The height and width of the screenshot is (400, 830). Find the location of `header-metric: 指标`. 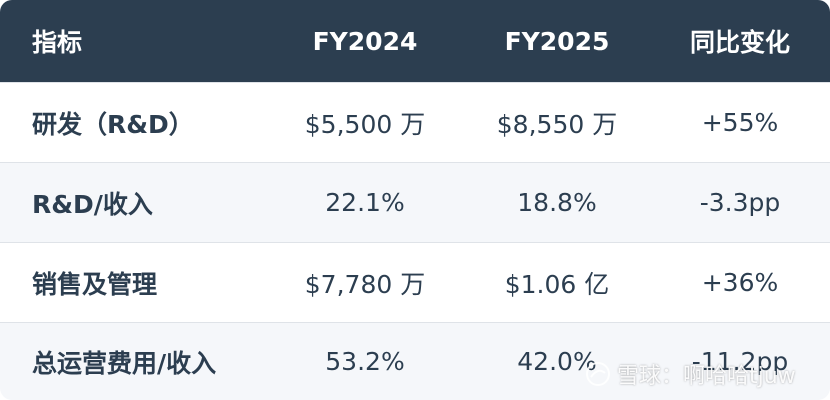

header-metric: 指标 is located at coordinates (57, 42).